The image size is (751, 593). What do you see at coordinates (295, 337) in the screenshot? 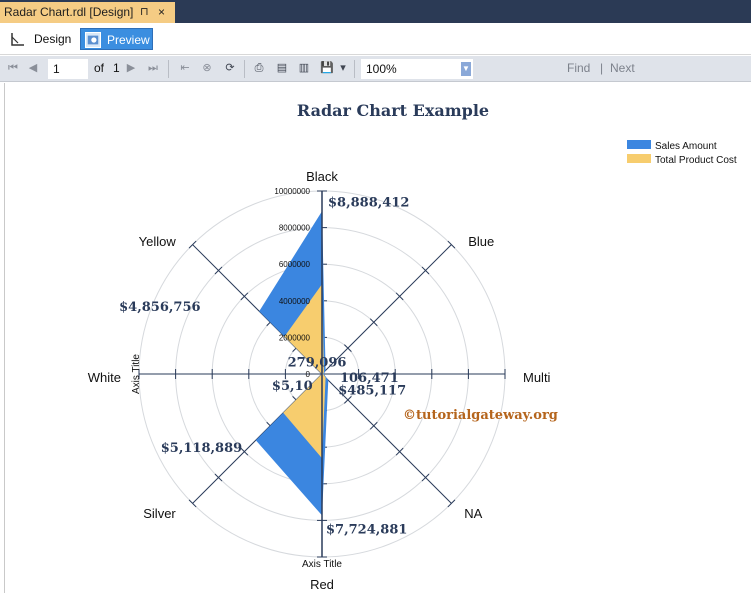
I see `axis-tick-label: 2000000` at bounding box center [295, 337].